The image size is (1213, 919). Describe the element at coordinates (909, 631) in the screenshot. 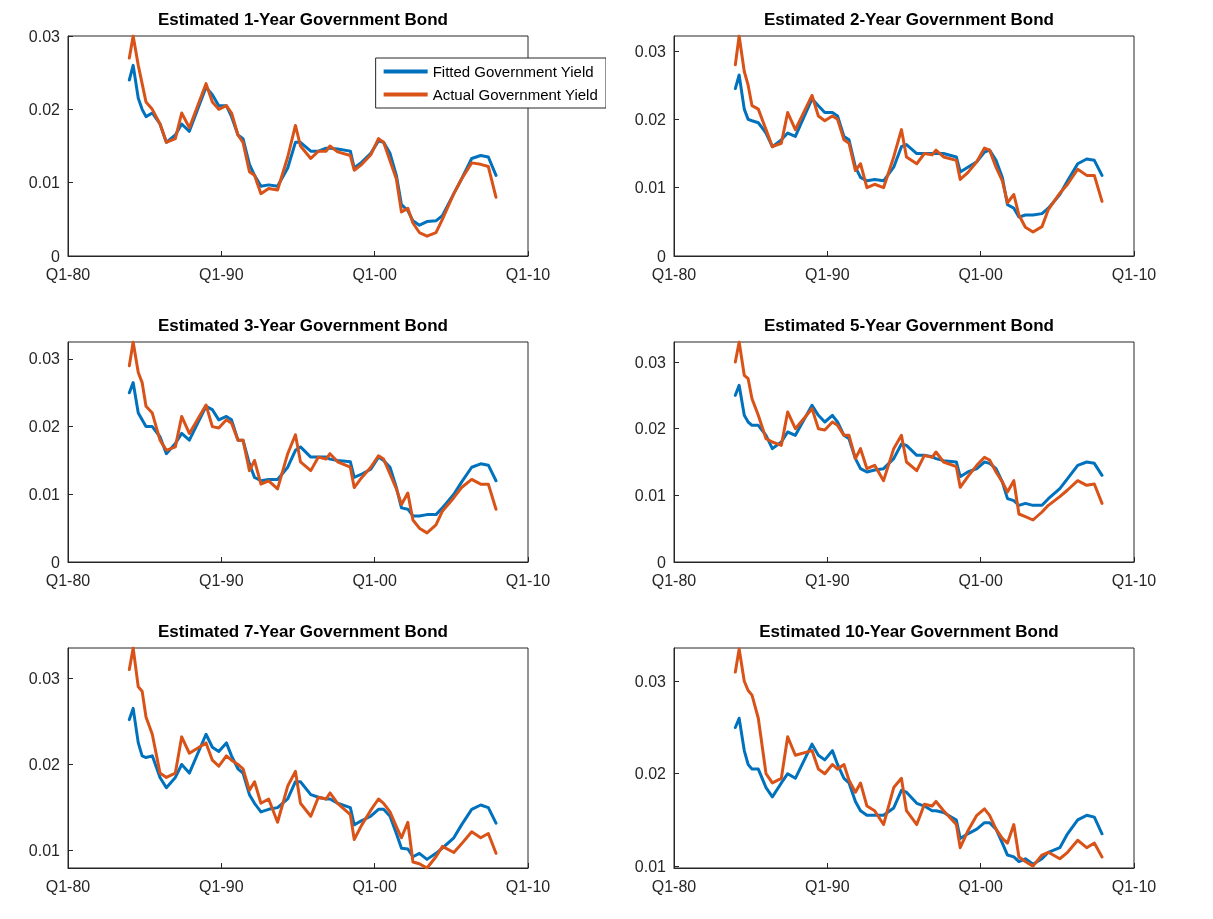

I see `chart-title: Estimated 10-Year Government Bond` at that location.